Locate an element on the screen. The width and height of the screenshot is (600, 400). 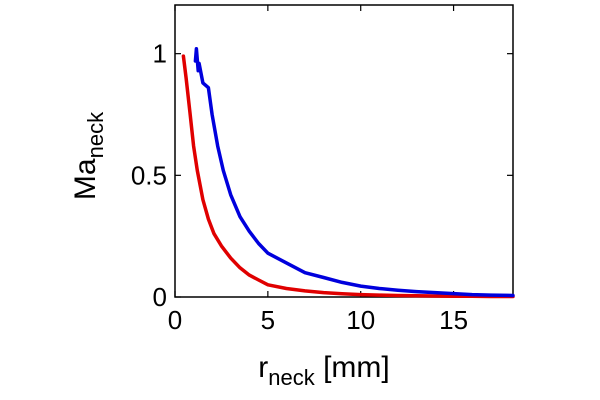
x-axis-label: rneck [mm] is located at coordinates (323, 370).